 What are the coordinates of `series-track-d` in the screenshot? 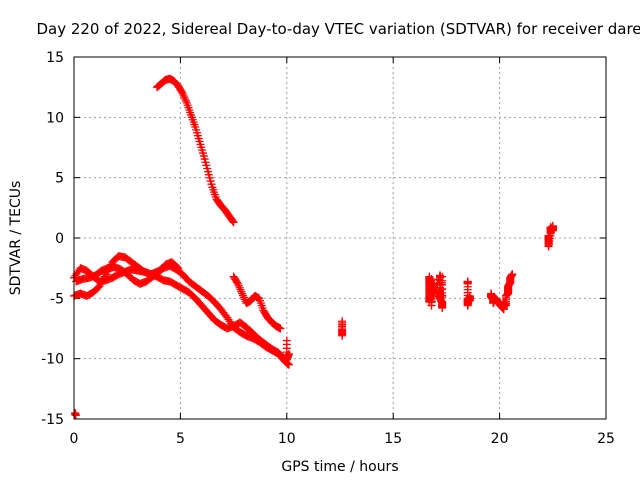 It's located at (257, 302).